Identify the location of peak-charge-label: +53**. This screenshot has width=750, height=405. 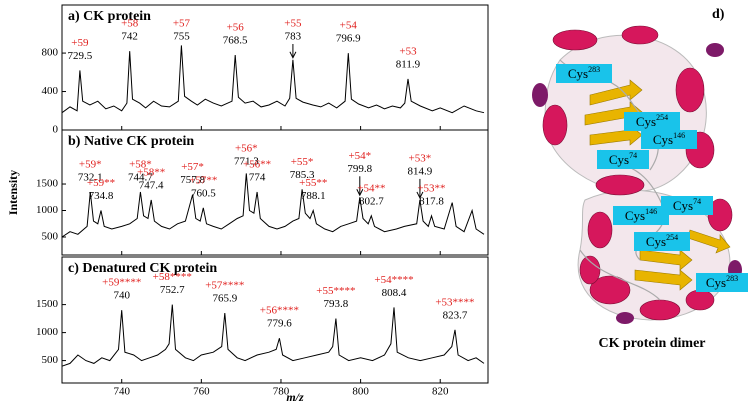
(431, 188).